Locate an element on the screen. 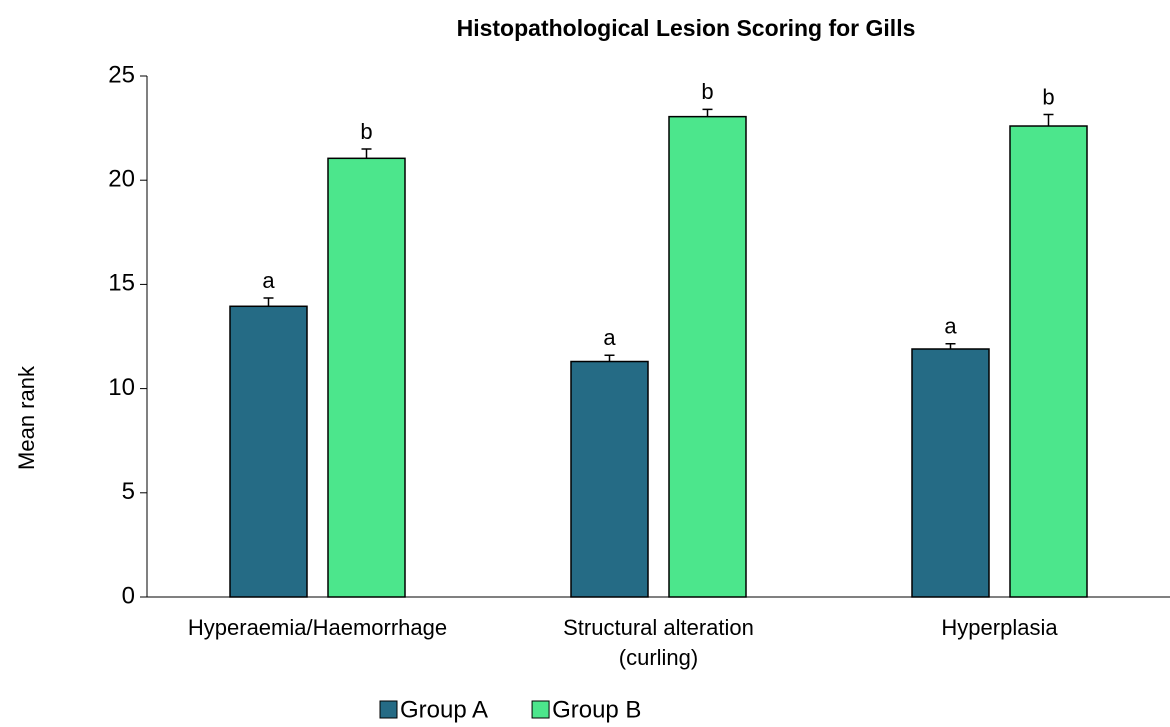 Image resolution: width=1170 pixels, height=727 pixels. x-tick-label: Hyperplasia is located at coordinates (999, 627).